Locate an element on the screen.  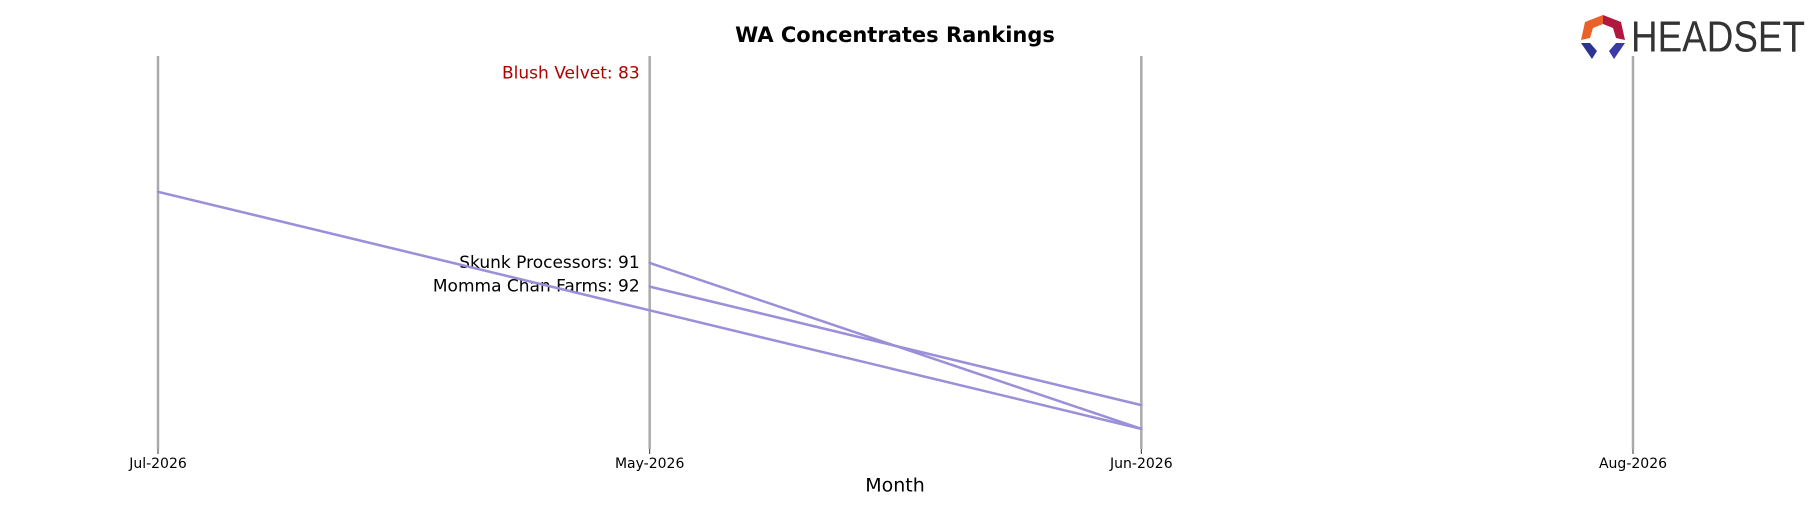
logo: HEADSET is located at coordinates (1693, 37).